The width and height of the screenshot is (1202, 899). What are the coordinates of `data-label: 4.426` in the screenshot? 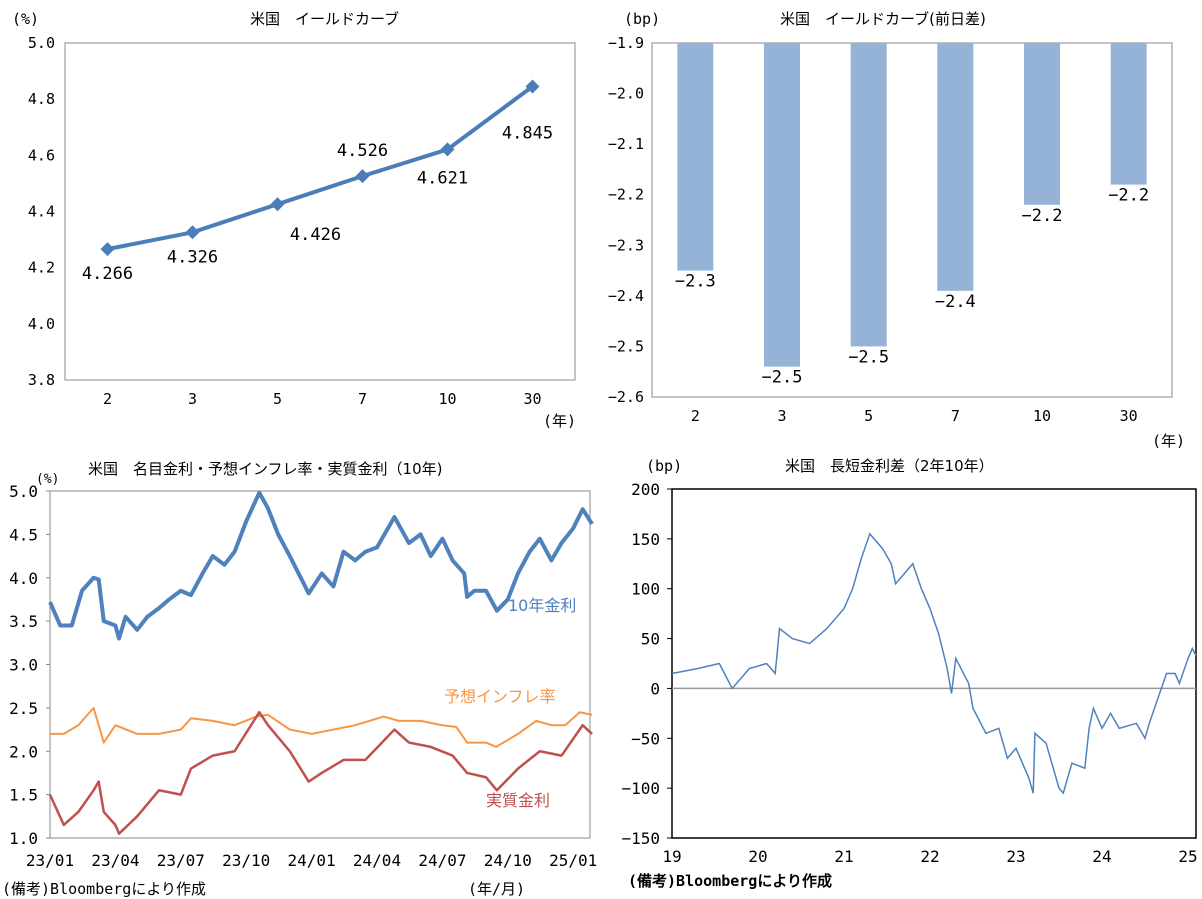 It's located at (315, 235).